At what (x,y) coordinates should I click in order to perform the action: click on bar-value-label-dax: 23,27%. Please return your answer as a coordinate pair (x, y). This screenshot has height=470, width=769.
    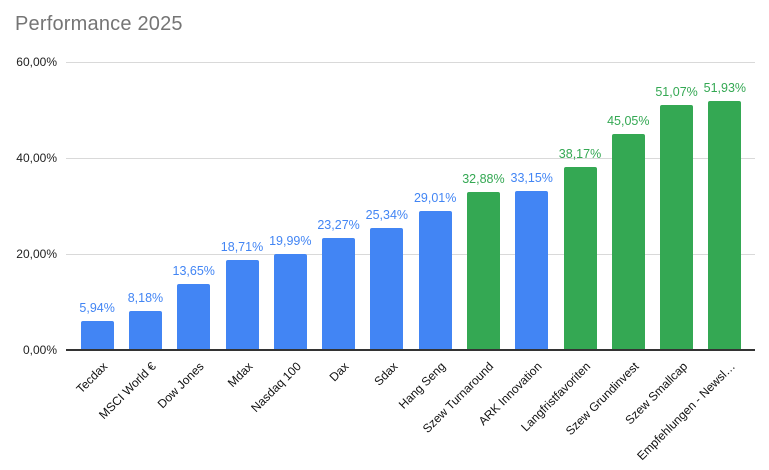
    Looking at the image, I should click on (338, 225).